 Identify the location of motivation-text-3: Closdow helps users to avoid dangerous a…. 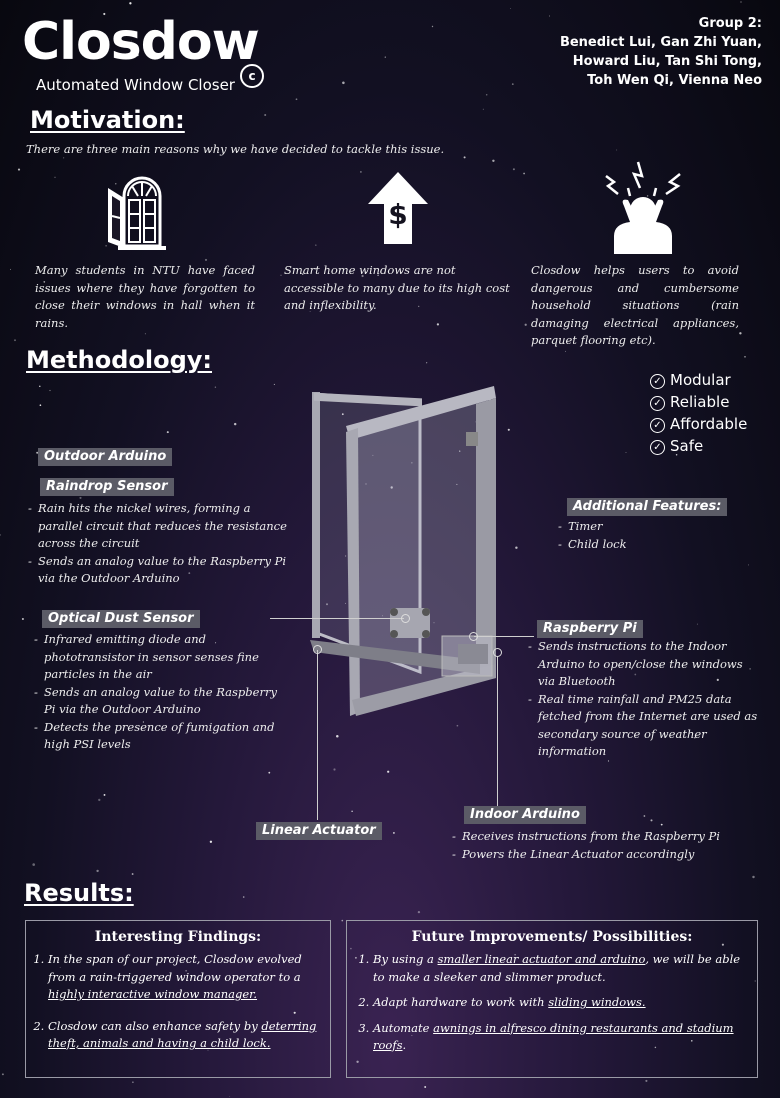
(635, 305).